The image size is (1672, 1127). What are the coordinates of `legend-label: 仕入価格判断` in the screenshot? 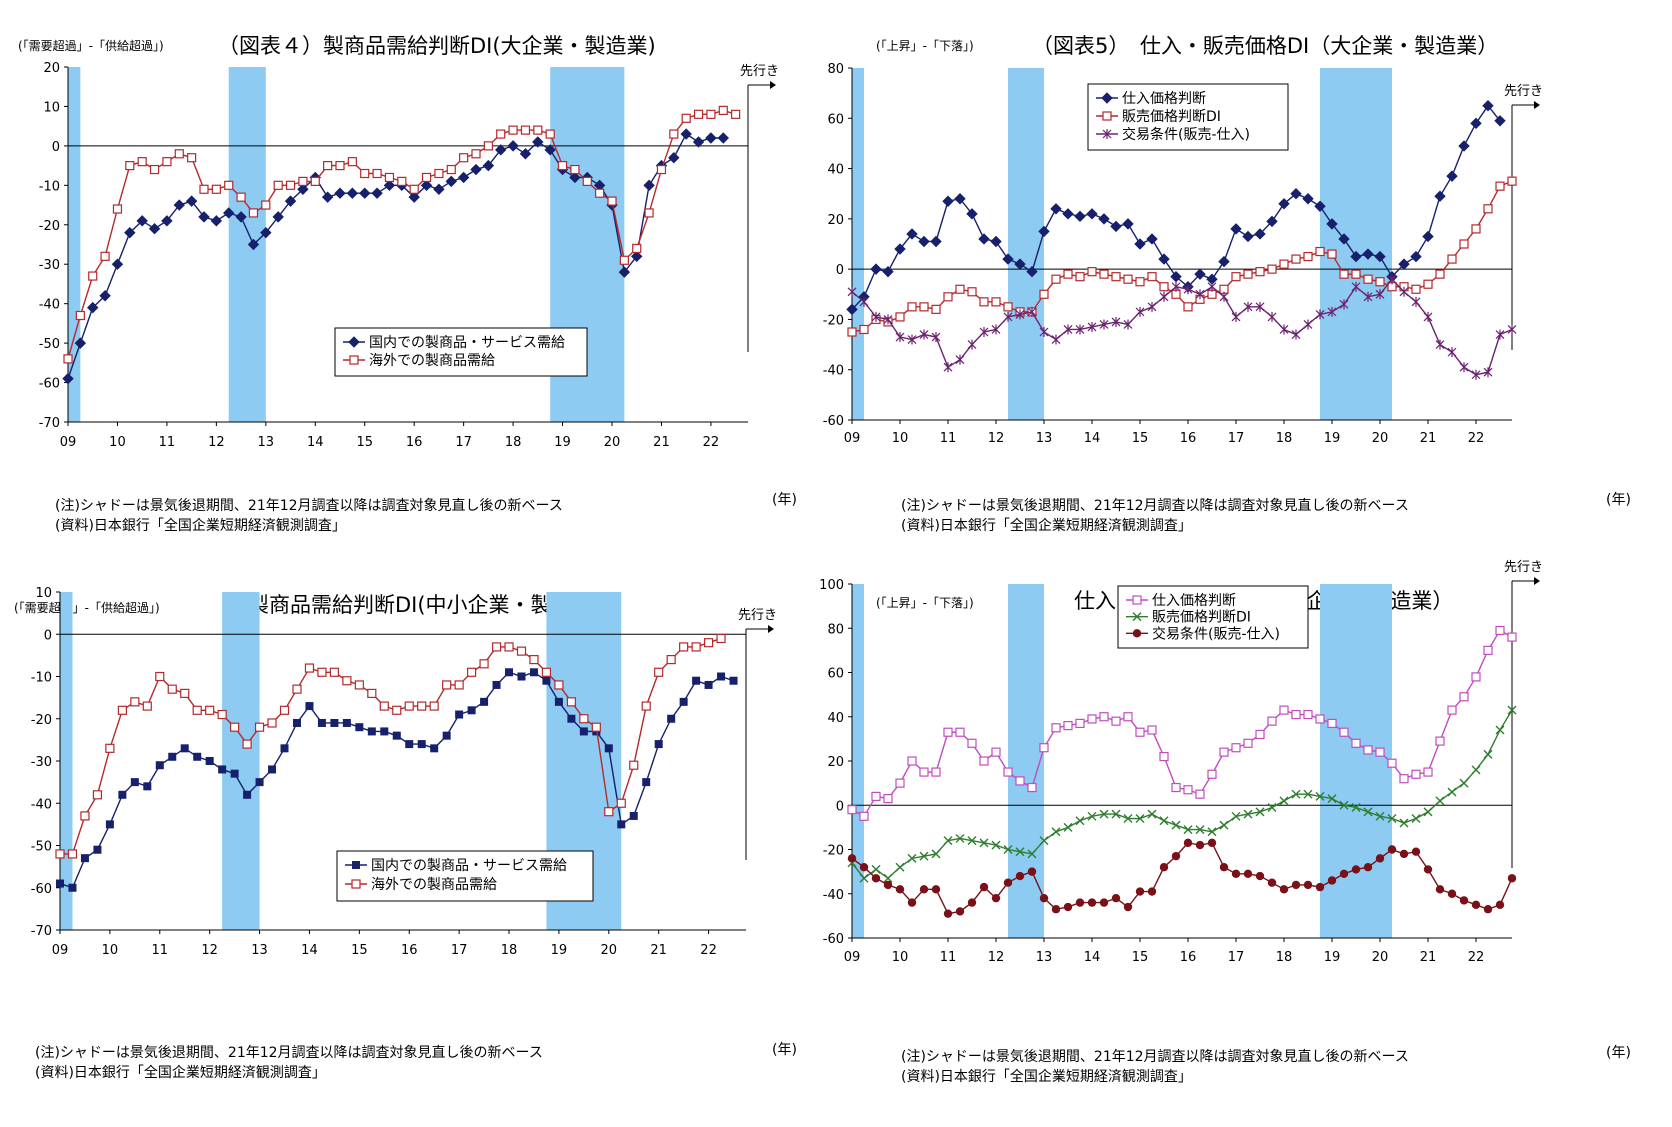 It's located at (1164, 99).